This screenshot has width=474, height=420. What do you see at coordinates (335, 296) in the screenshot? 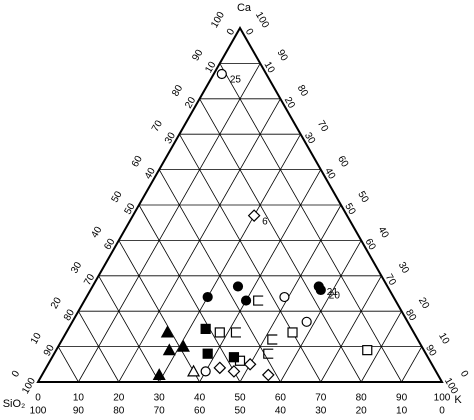
I see `point-label: 20` at bounding box center [335, 296].